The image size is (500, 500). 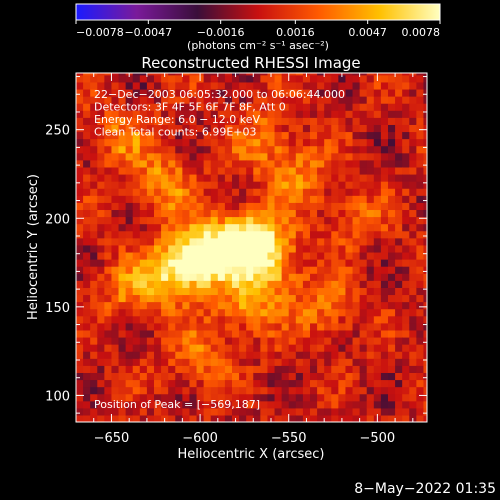 I want to click on y-tick-label: 200, so click(x=57, y=219).